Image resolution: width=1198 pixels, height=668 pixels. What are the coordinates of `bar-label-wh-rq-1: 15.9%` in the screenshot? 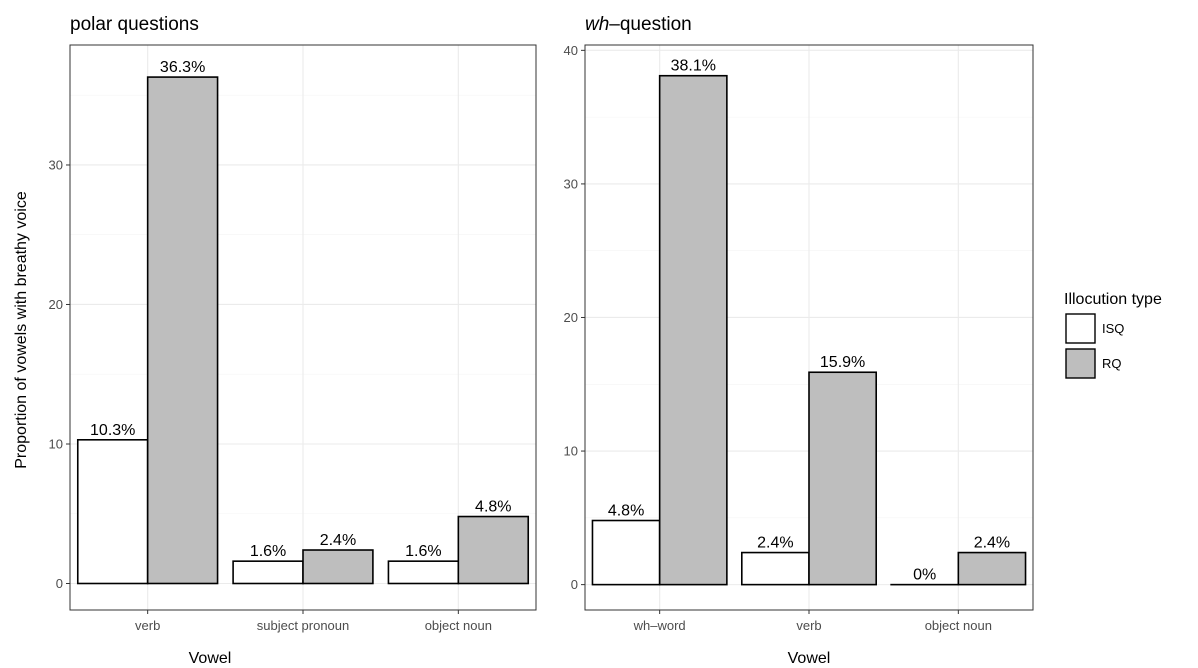 It's located at (842, 362).